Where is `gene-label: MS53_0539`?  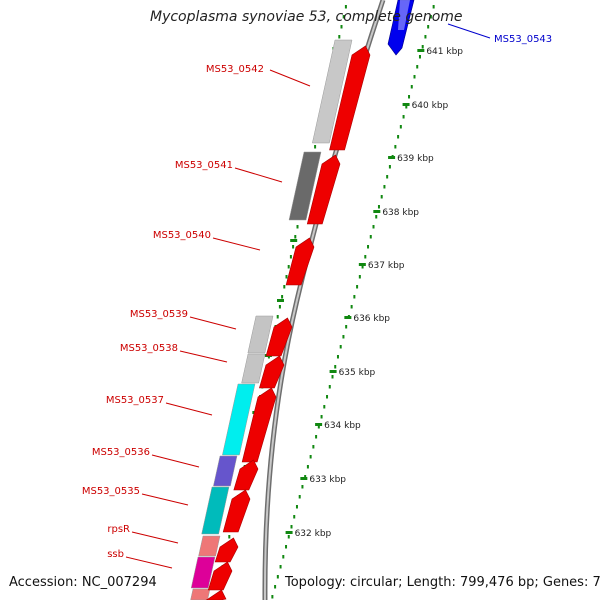
gene-label: MS53_0539 is located at coordinates (159, 314).